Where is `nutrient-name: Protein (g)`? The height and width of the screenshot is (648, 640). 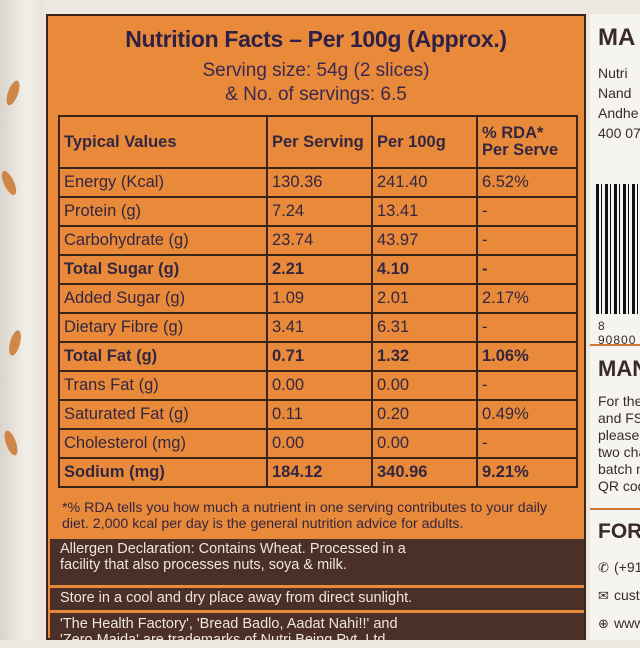
nutrient-name: Protein (g) is located at coordinates (163, 211).